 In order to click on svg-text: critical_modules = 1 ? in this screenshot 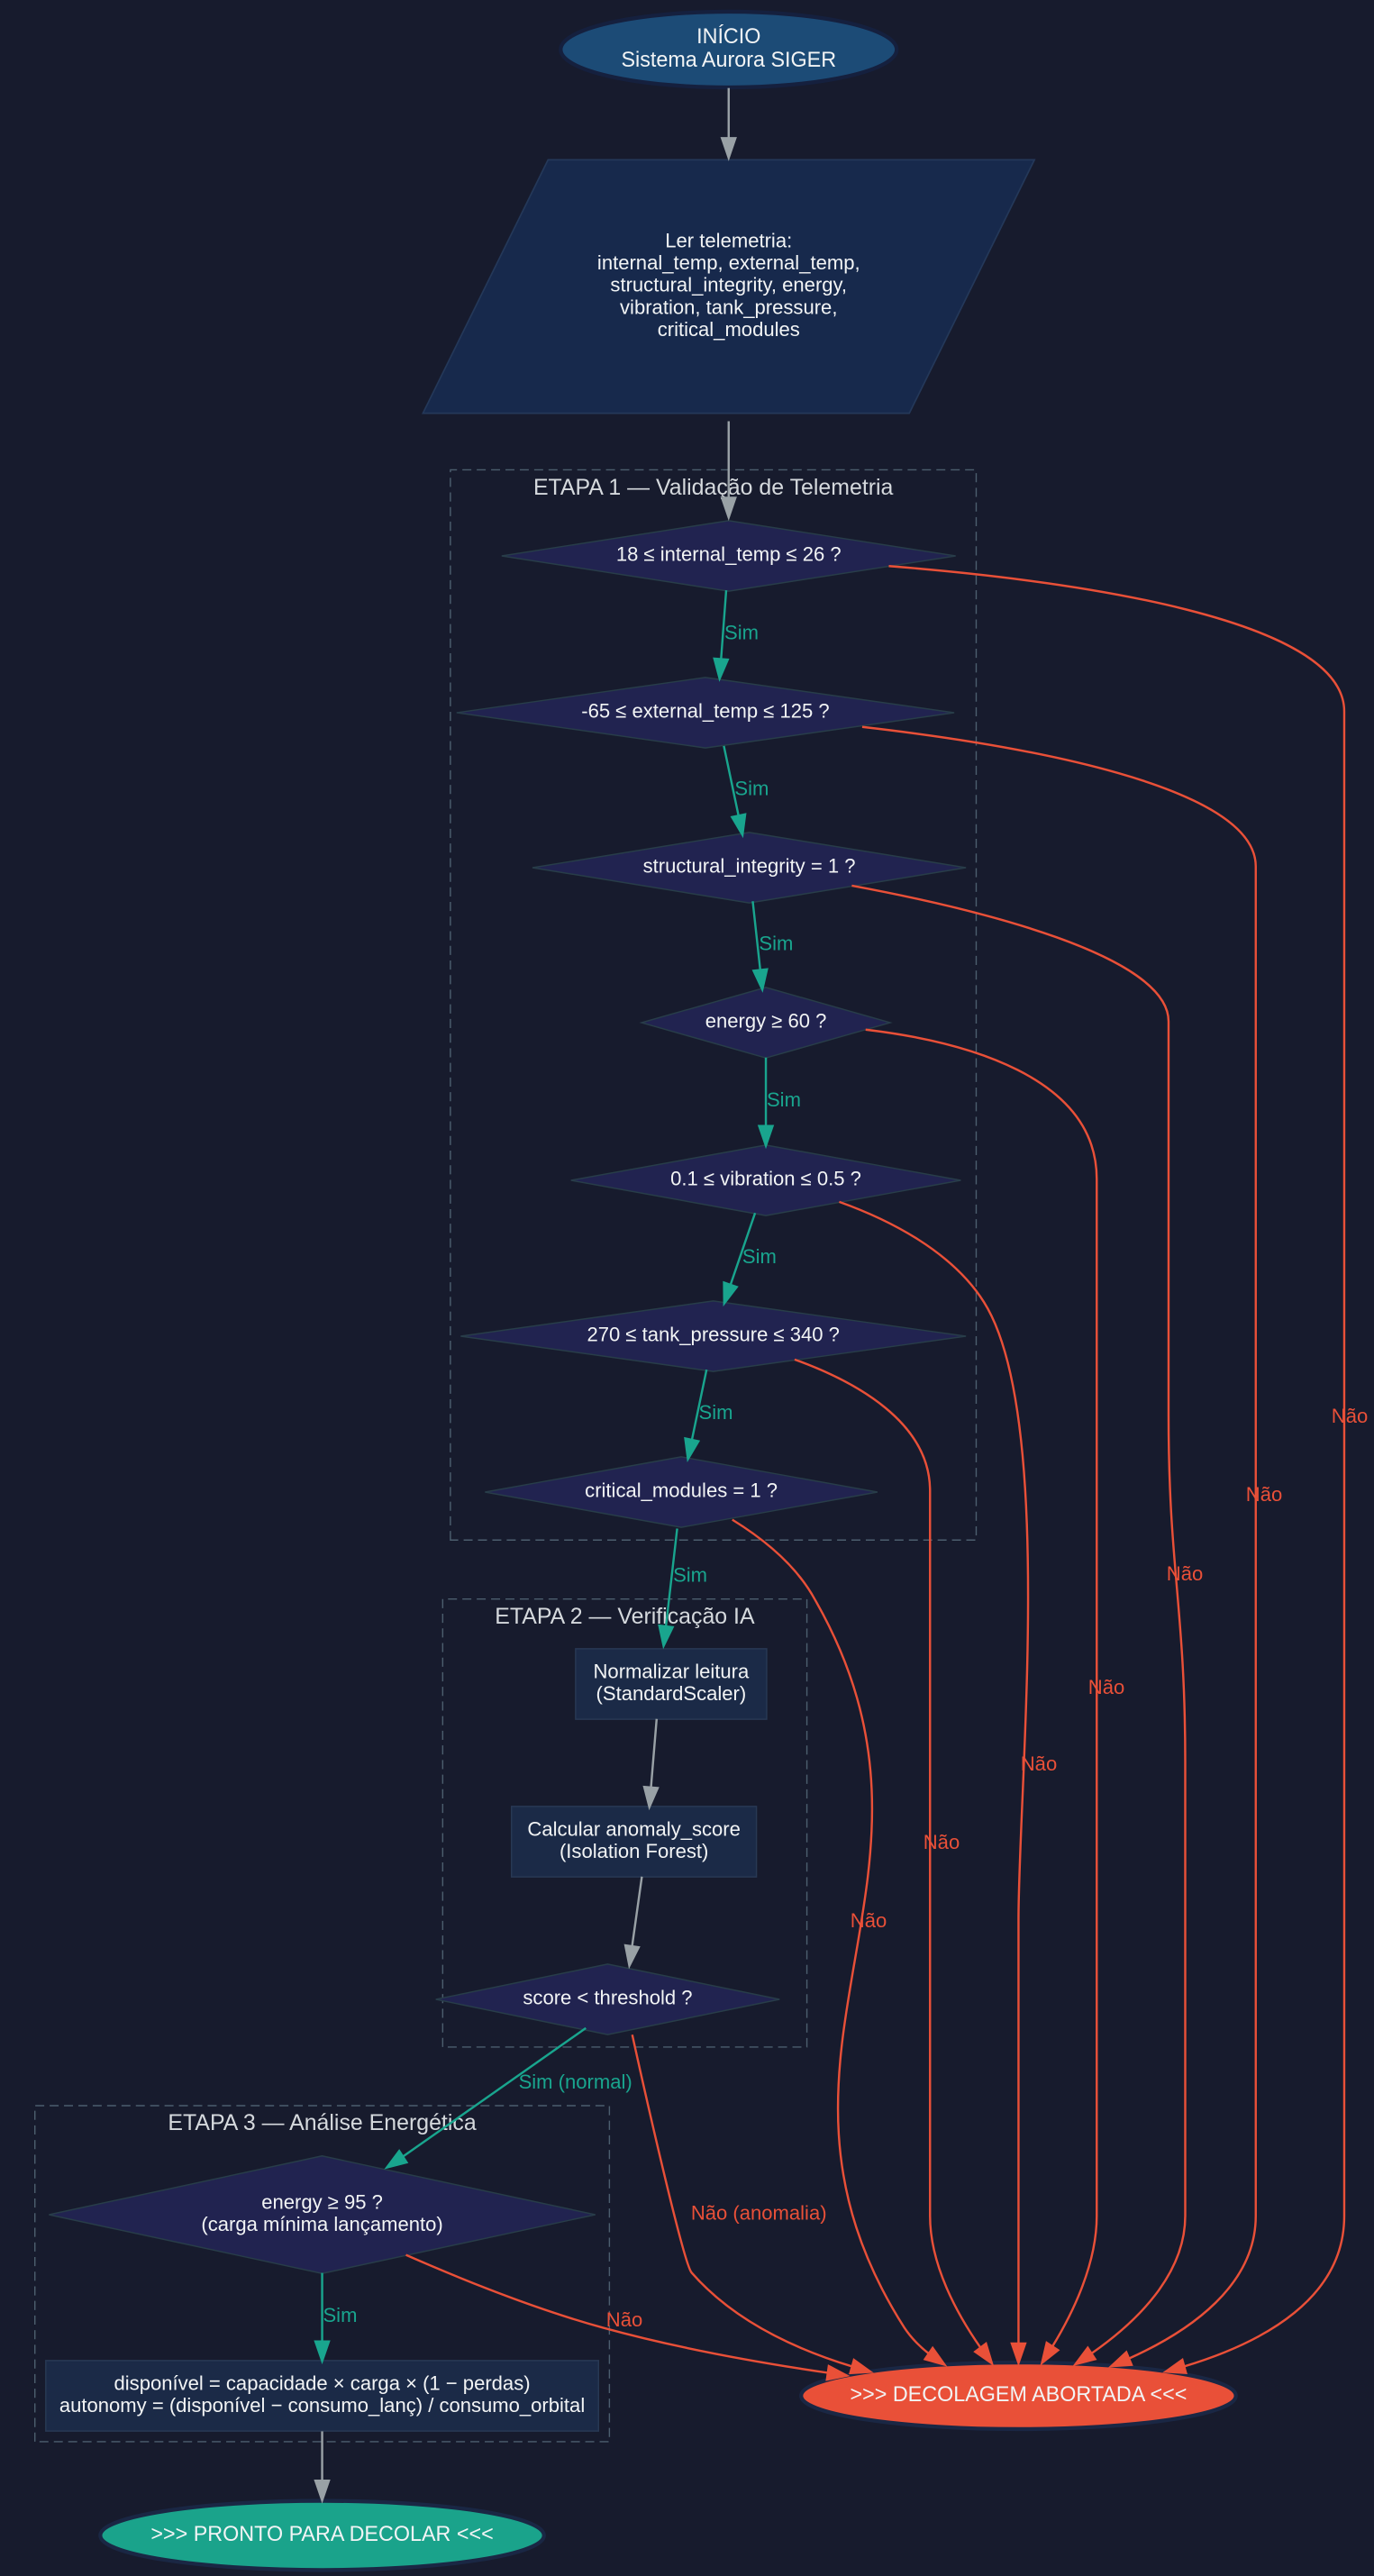, I will do `click(682, 1490)`.